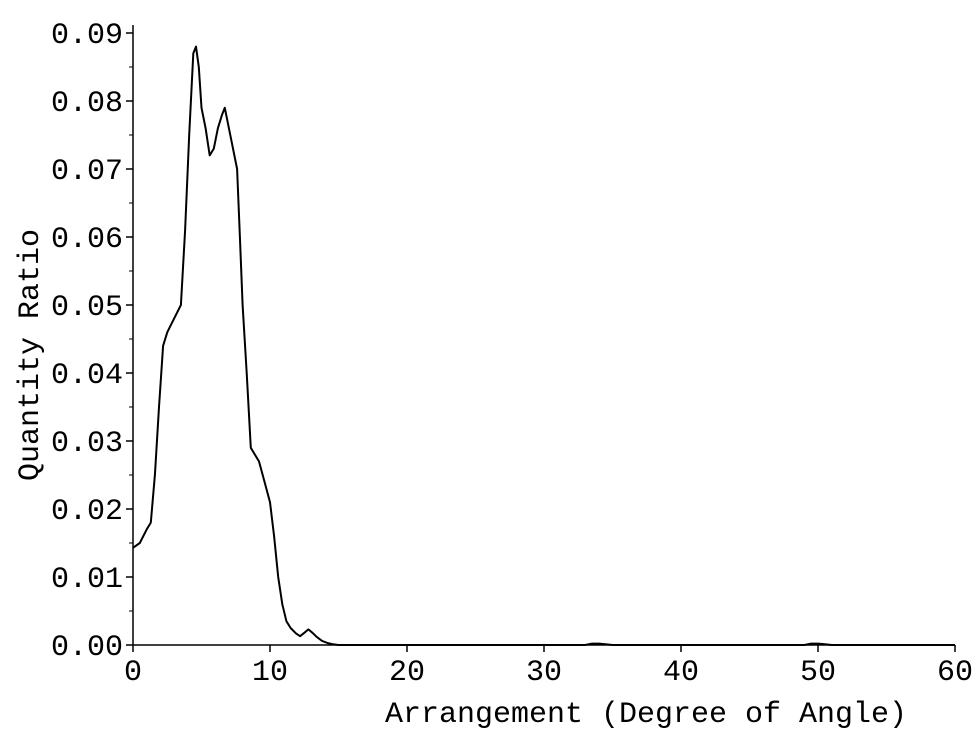  I want to click on y-tick-label: 0.01, so click(87, 580).